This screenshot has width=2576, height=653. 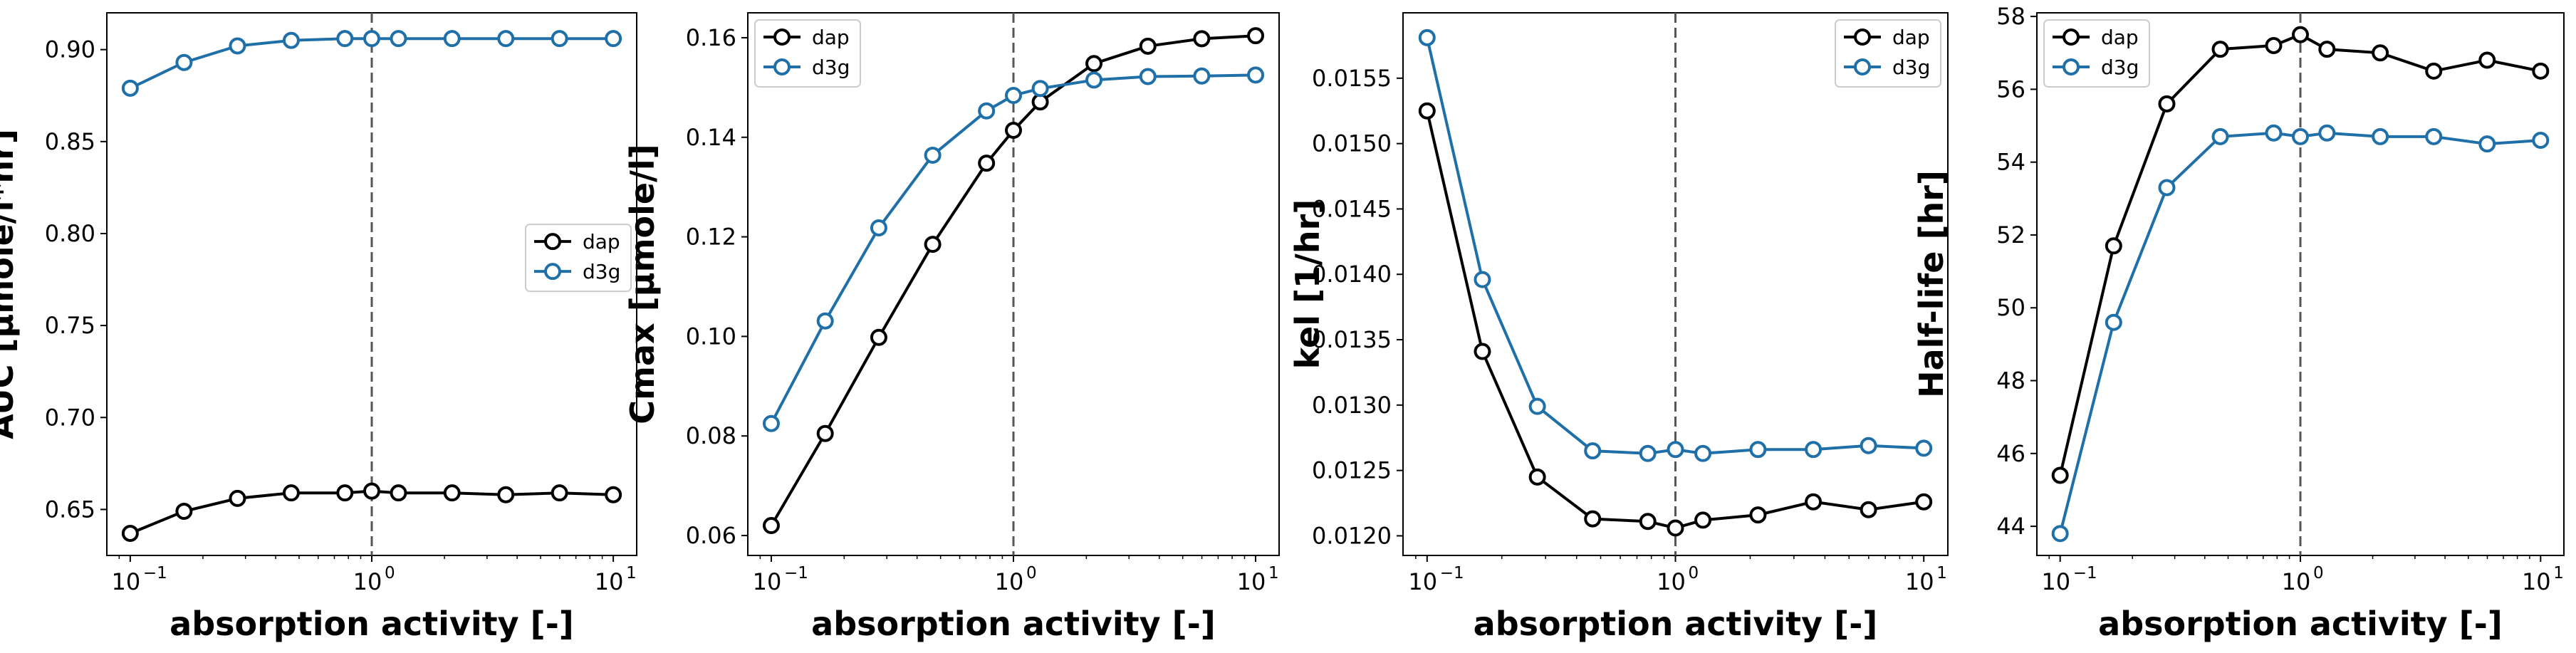 What do you see at coordinates (1352, 79) in the screenshot?
I see `y-tick-label: 0.0155` at bounding box center [1352, 79].